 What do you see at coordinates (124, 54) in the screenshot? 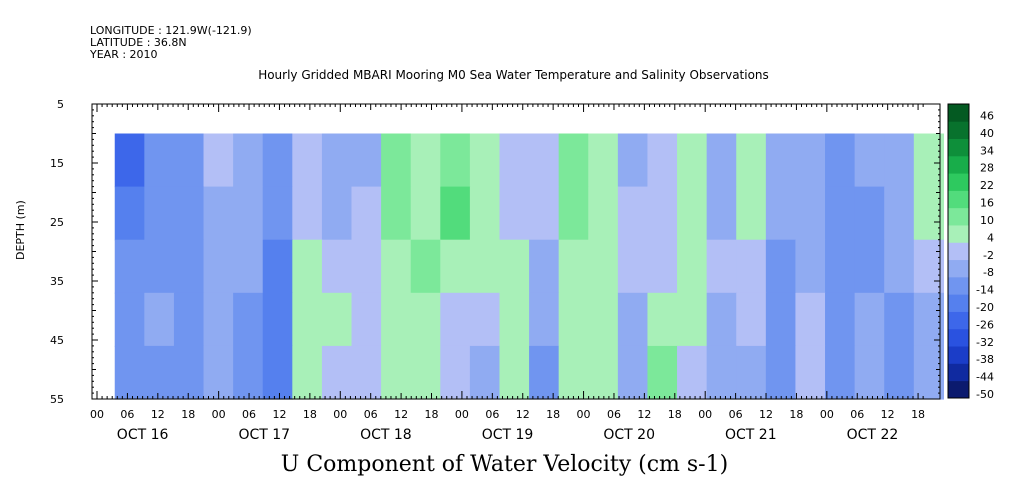
I see `year-label: YEAR : 2010` at bounding box center [124, 54].